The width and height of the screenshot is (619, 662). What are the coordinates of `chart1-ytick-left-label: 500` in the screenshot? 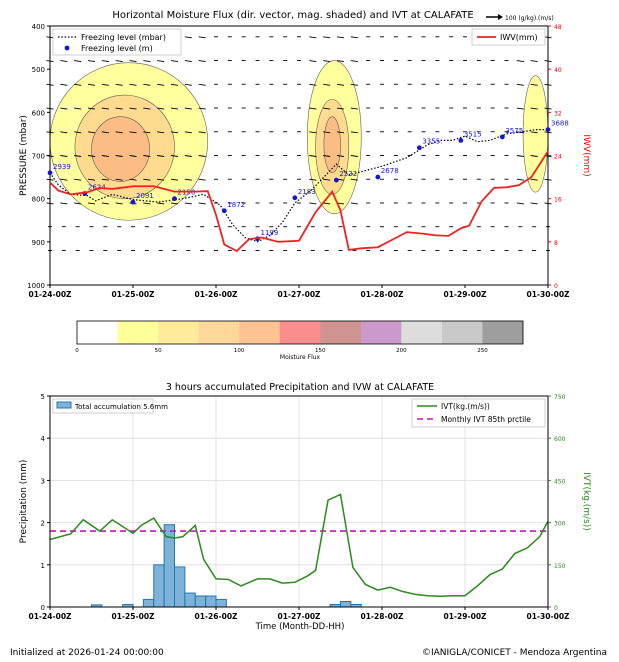 It's located at (38, 70).